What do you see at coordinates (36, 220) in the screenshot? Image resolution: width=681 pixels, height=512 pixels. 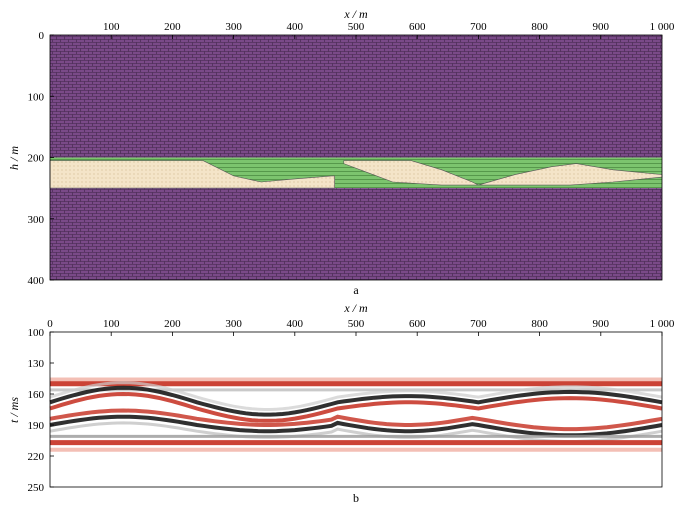 I see `panel-a-y-tick-label: 300` at bounding box center [36, 220].